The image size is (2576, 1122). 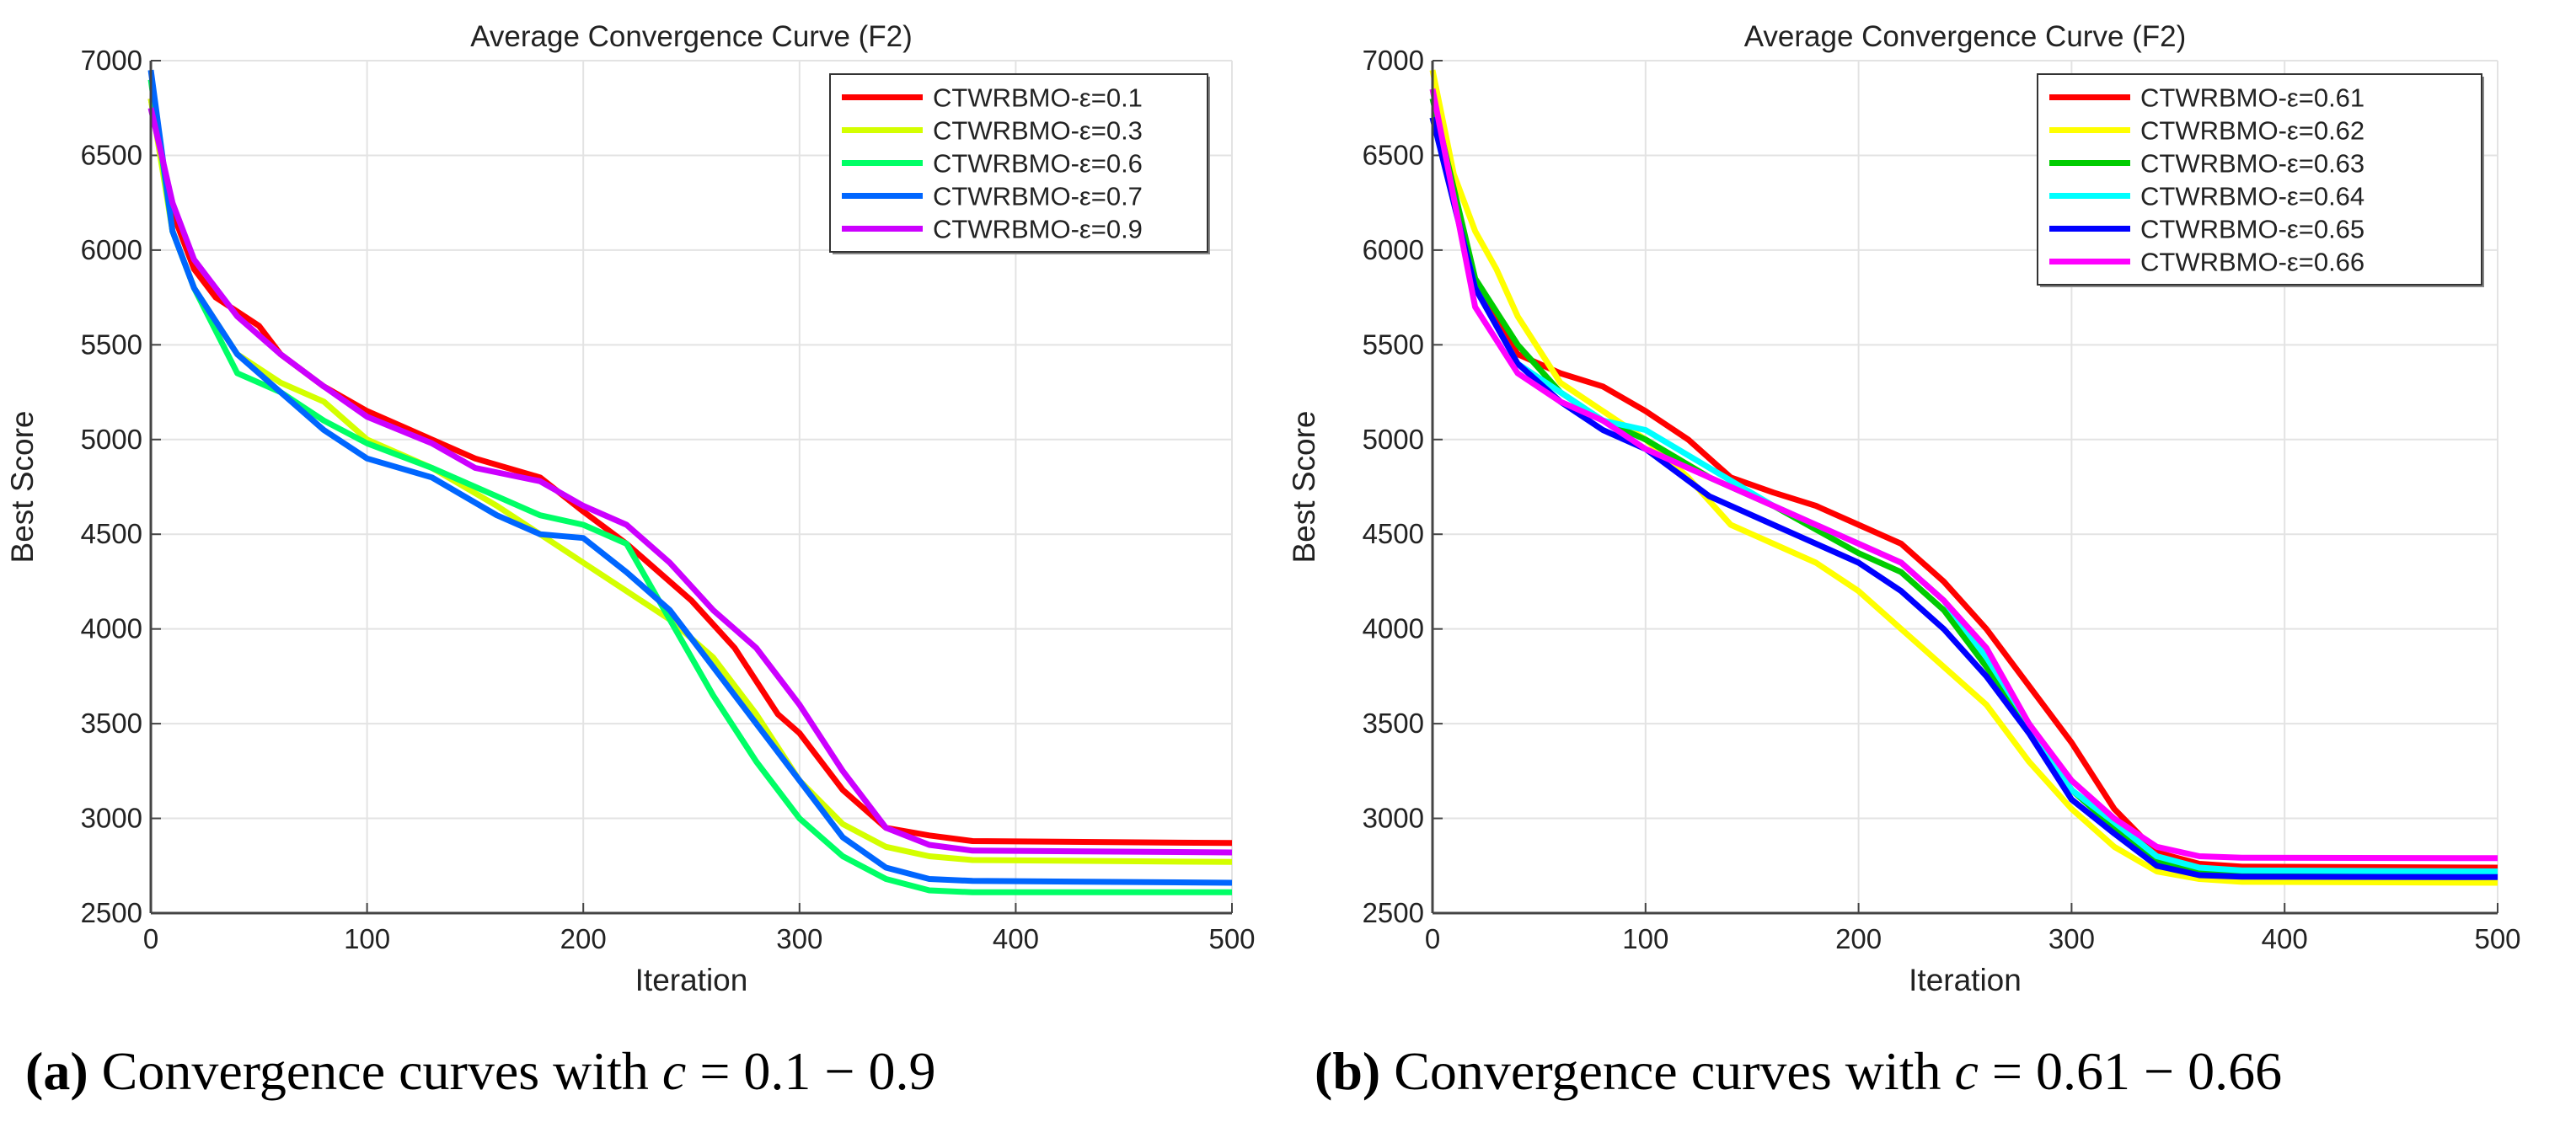 What do you see at coordinates (2131, 1071) in the screenshot?
I see `caption-b-expr: = 0.61 − 0.66` at bounding box center [2131, 1071].